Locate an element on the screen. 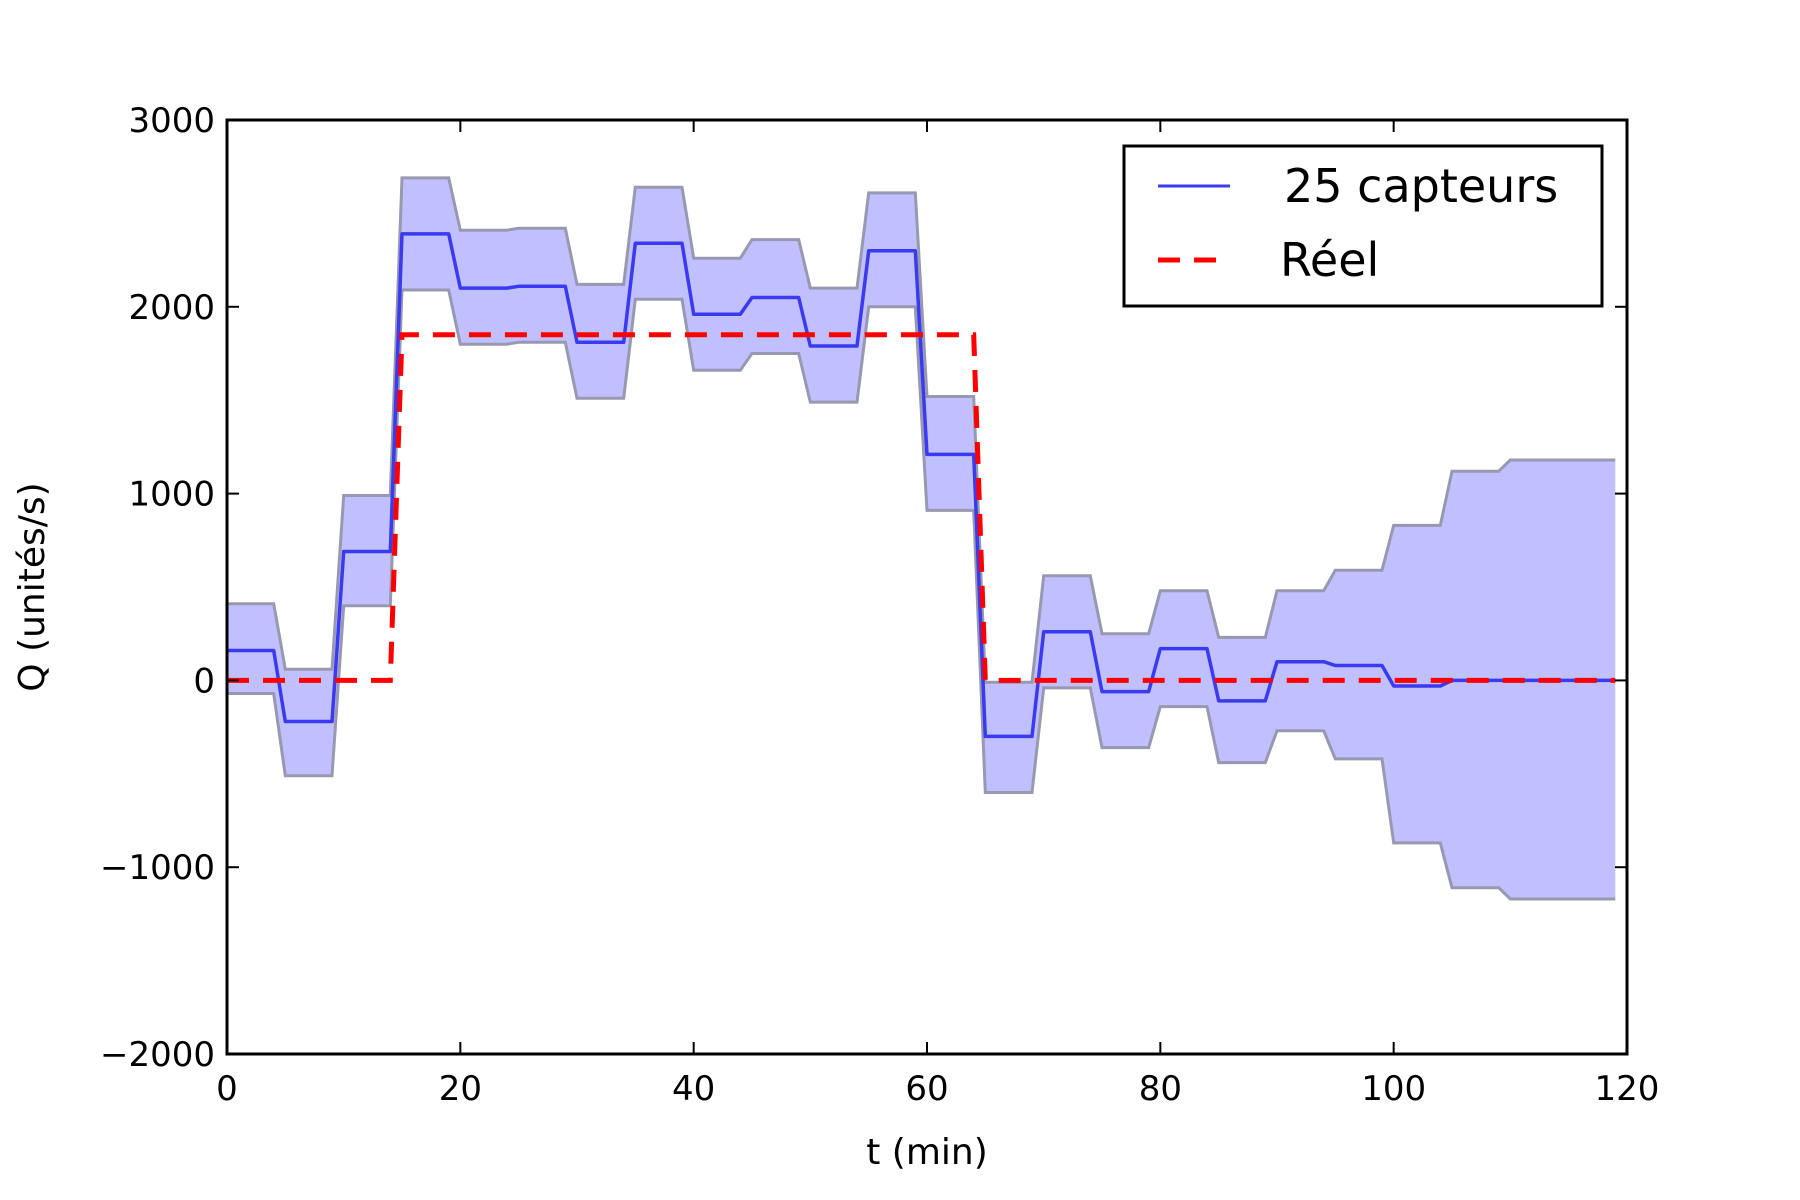 The width and height of the screenshot is (1800, 1200). y-tick-label: 1000 is located at coordinates (171, 495).